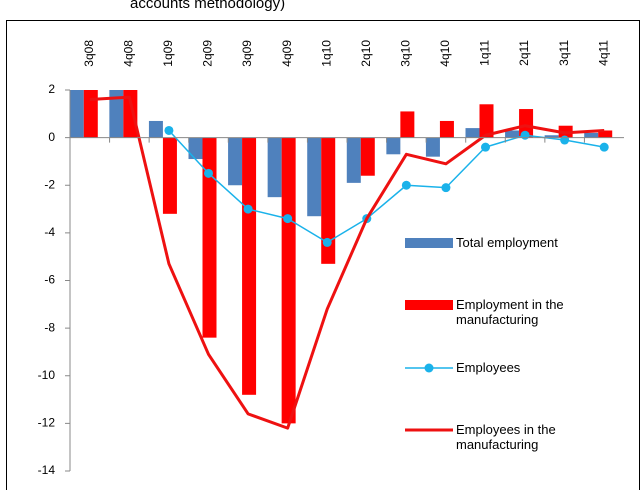 The height and width of the screenshot is (490, 641). What do you see at coordinates (506, 437) in the screenshot?
I see `legend-label: Employees in the manufacturing` at bounding box center [506, 437].